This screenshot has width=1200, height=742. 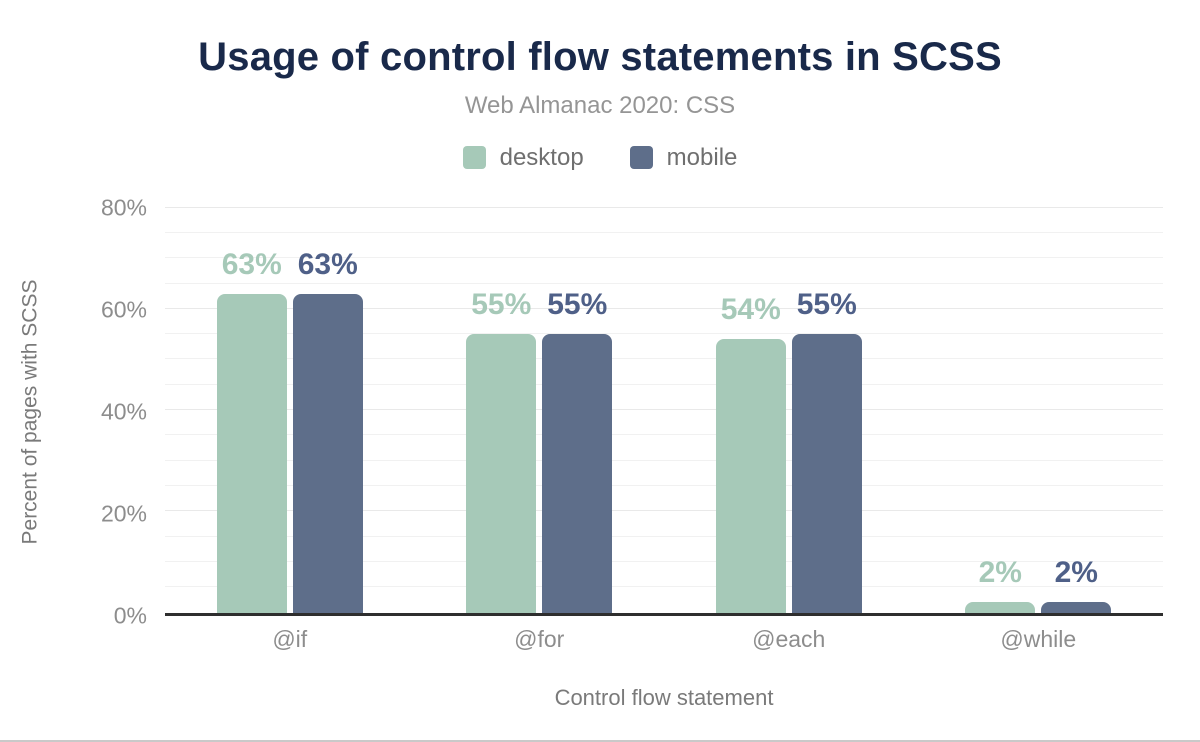 What do you see at coordinates (1038, 638) in the screenshot?
I see `x-tick-label: @while` at bounding box center [1038, 638].